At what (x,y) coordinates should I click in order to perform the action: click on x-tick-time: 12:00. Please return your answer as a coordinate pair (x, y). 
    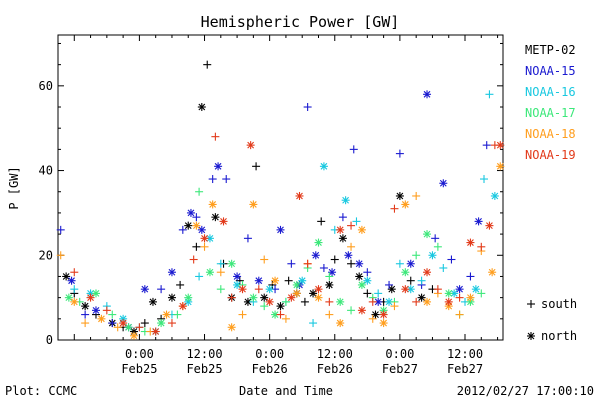
    Looking at the image, I should click on (335, 354).